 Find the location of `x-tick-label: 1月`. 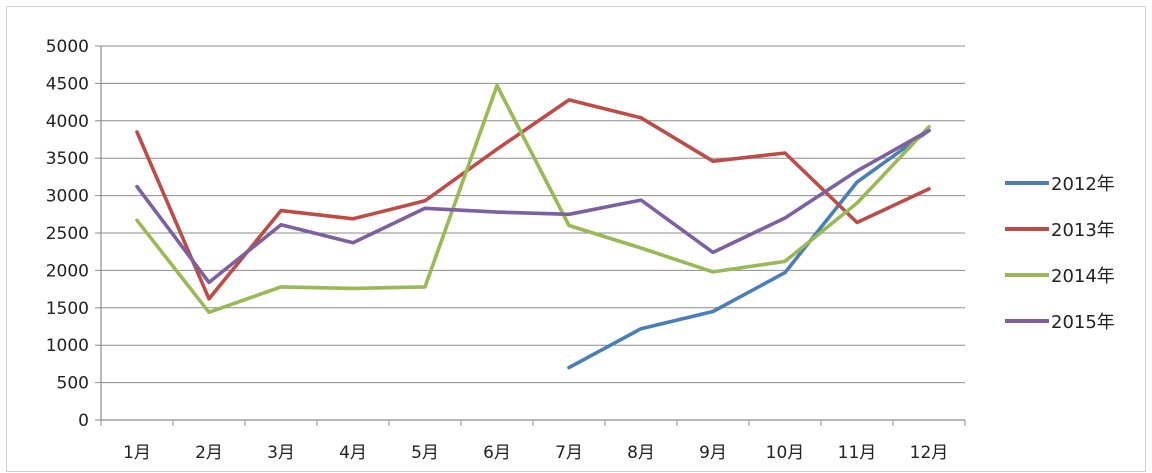

x-tick-label: 1月 is located at coordinates (137, 453).